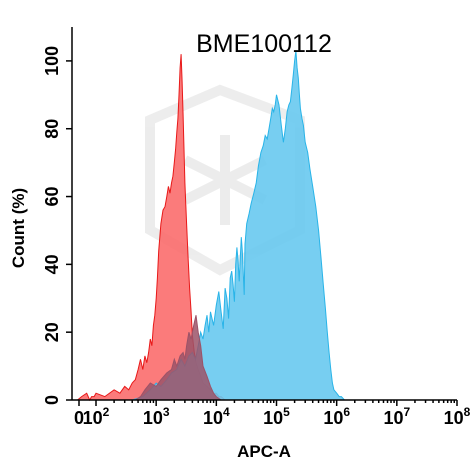 This screenshot has height=473, width=471. Describe the element at coordinates (52, 196) in the screenshot. I see `y-tick-label: 60` at that location.